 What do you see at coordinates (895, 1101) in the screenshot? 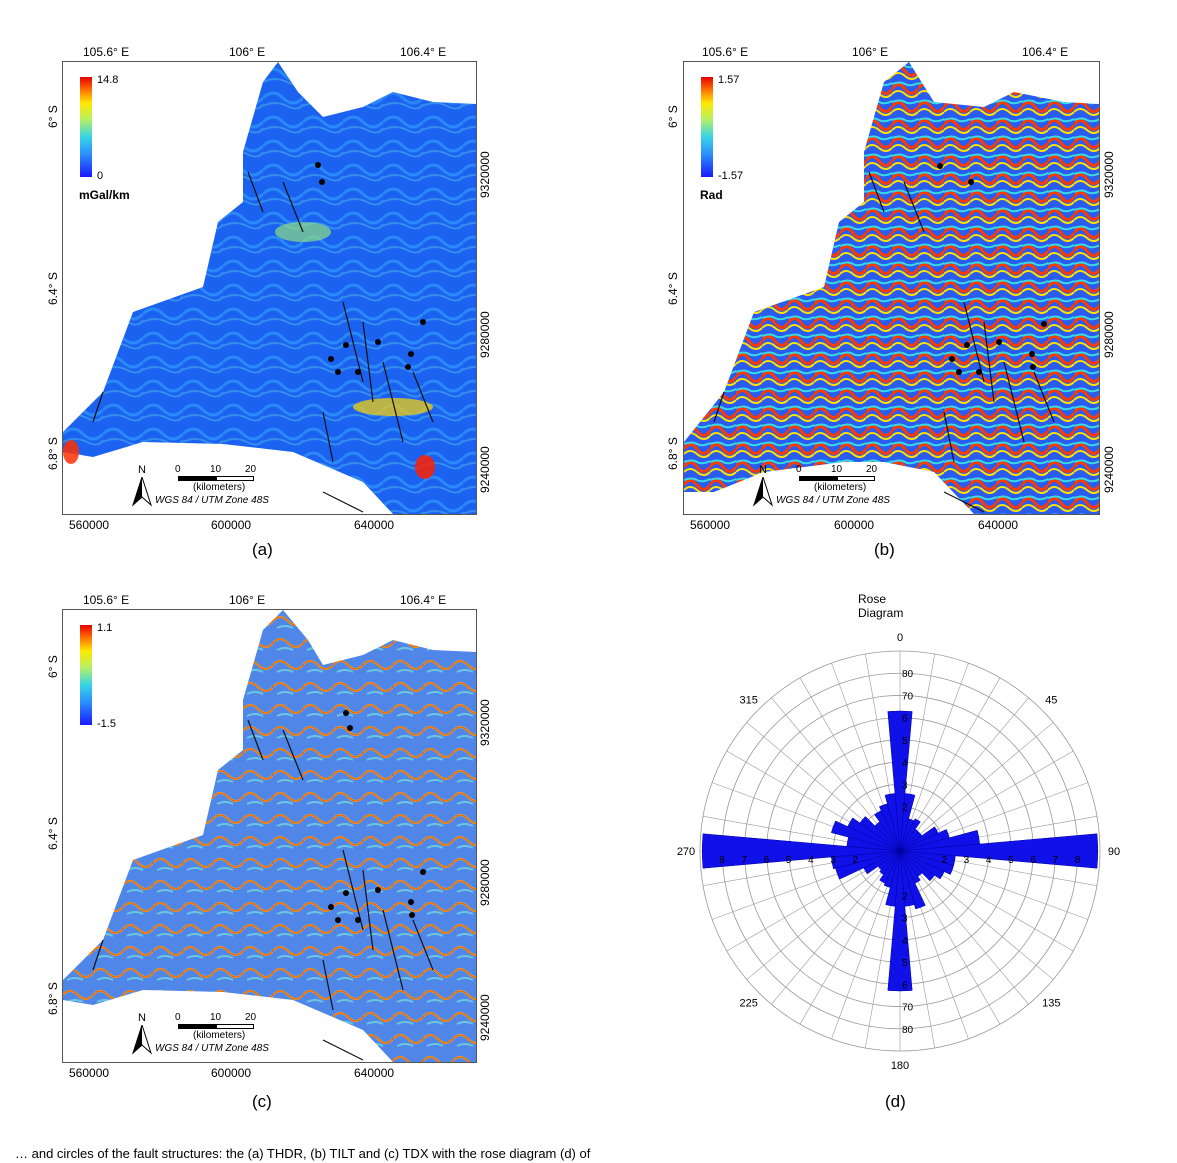
I see `panel-d-label: (d)` at bounding box center [895, 1101].